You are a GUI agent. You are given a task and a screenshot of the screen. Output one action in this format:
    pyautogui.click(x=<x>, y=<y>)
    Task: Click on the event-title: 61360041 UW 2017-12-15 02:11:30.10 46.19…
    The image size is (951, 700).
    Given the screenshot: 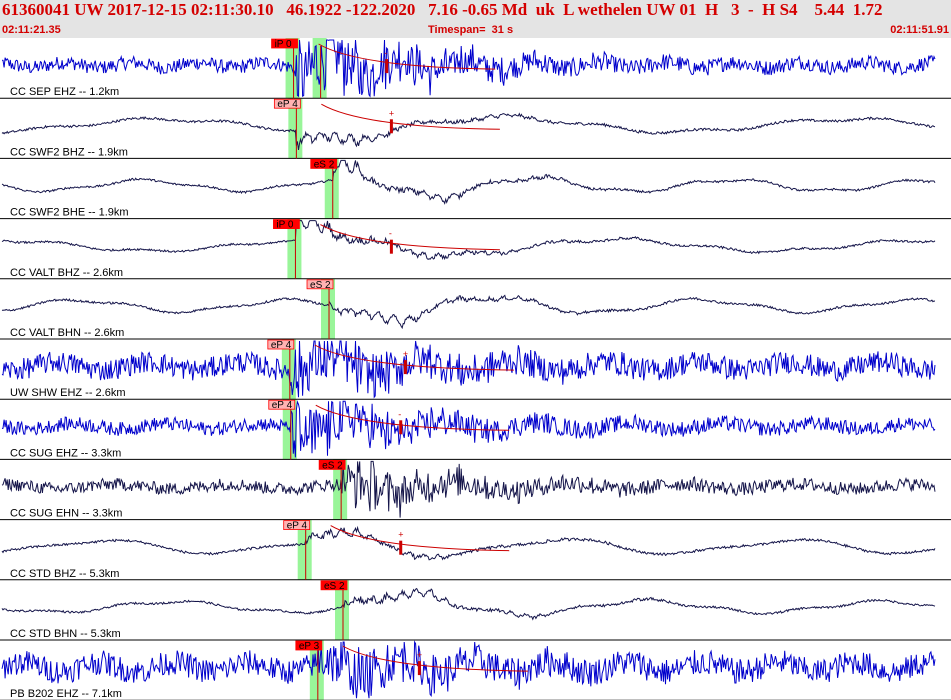 What is the action you would take?
    pyautogui.click(x=442, y=9)
    